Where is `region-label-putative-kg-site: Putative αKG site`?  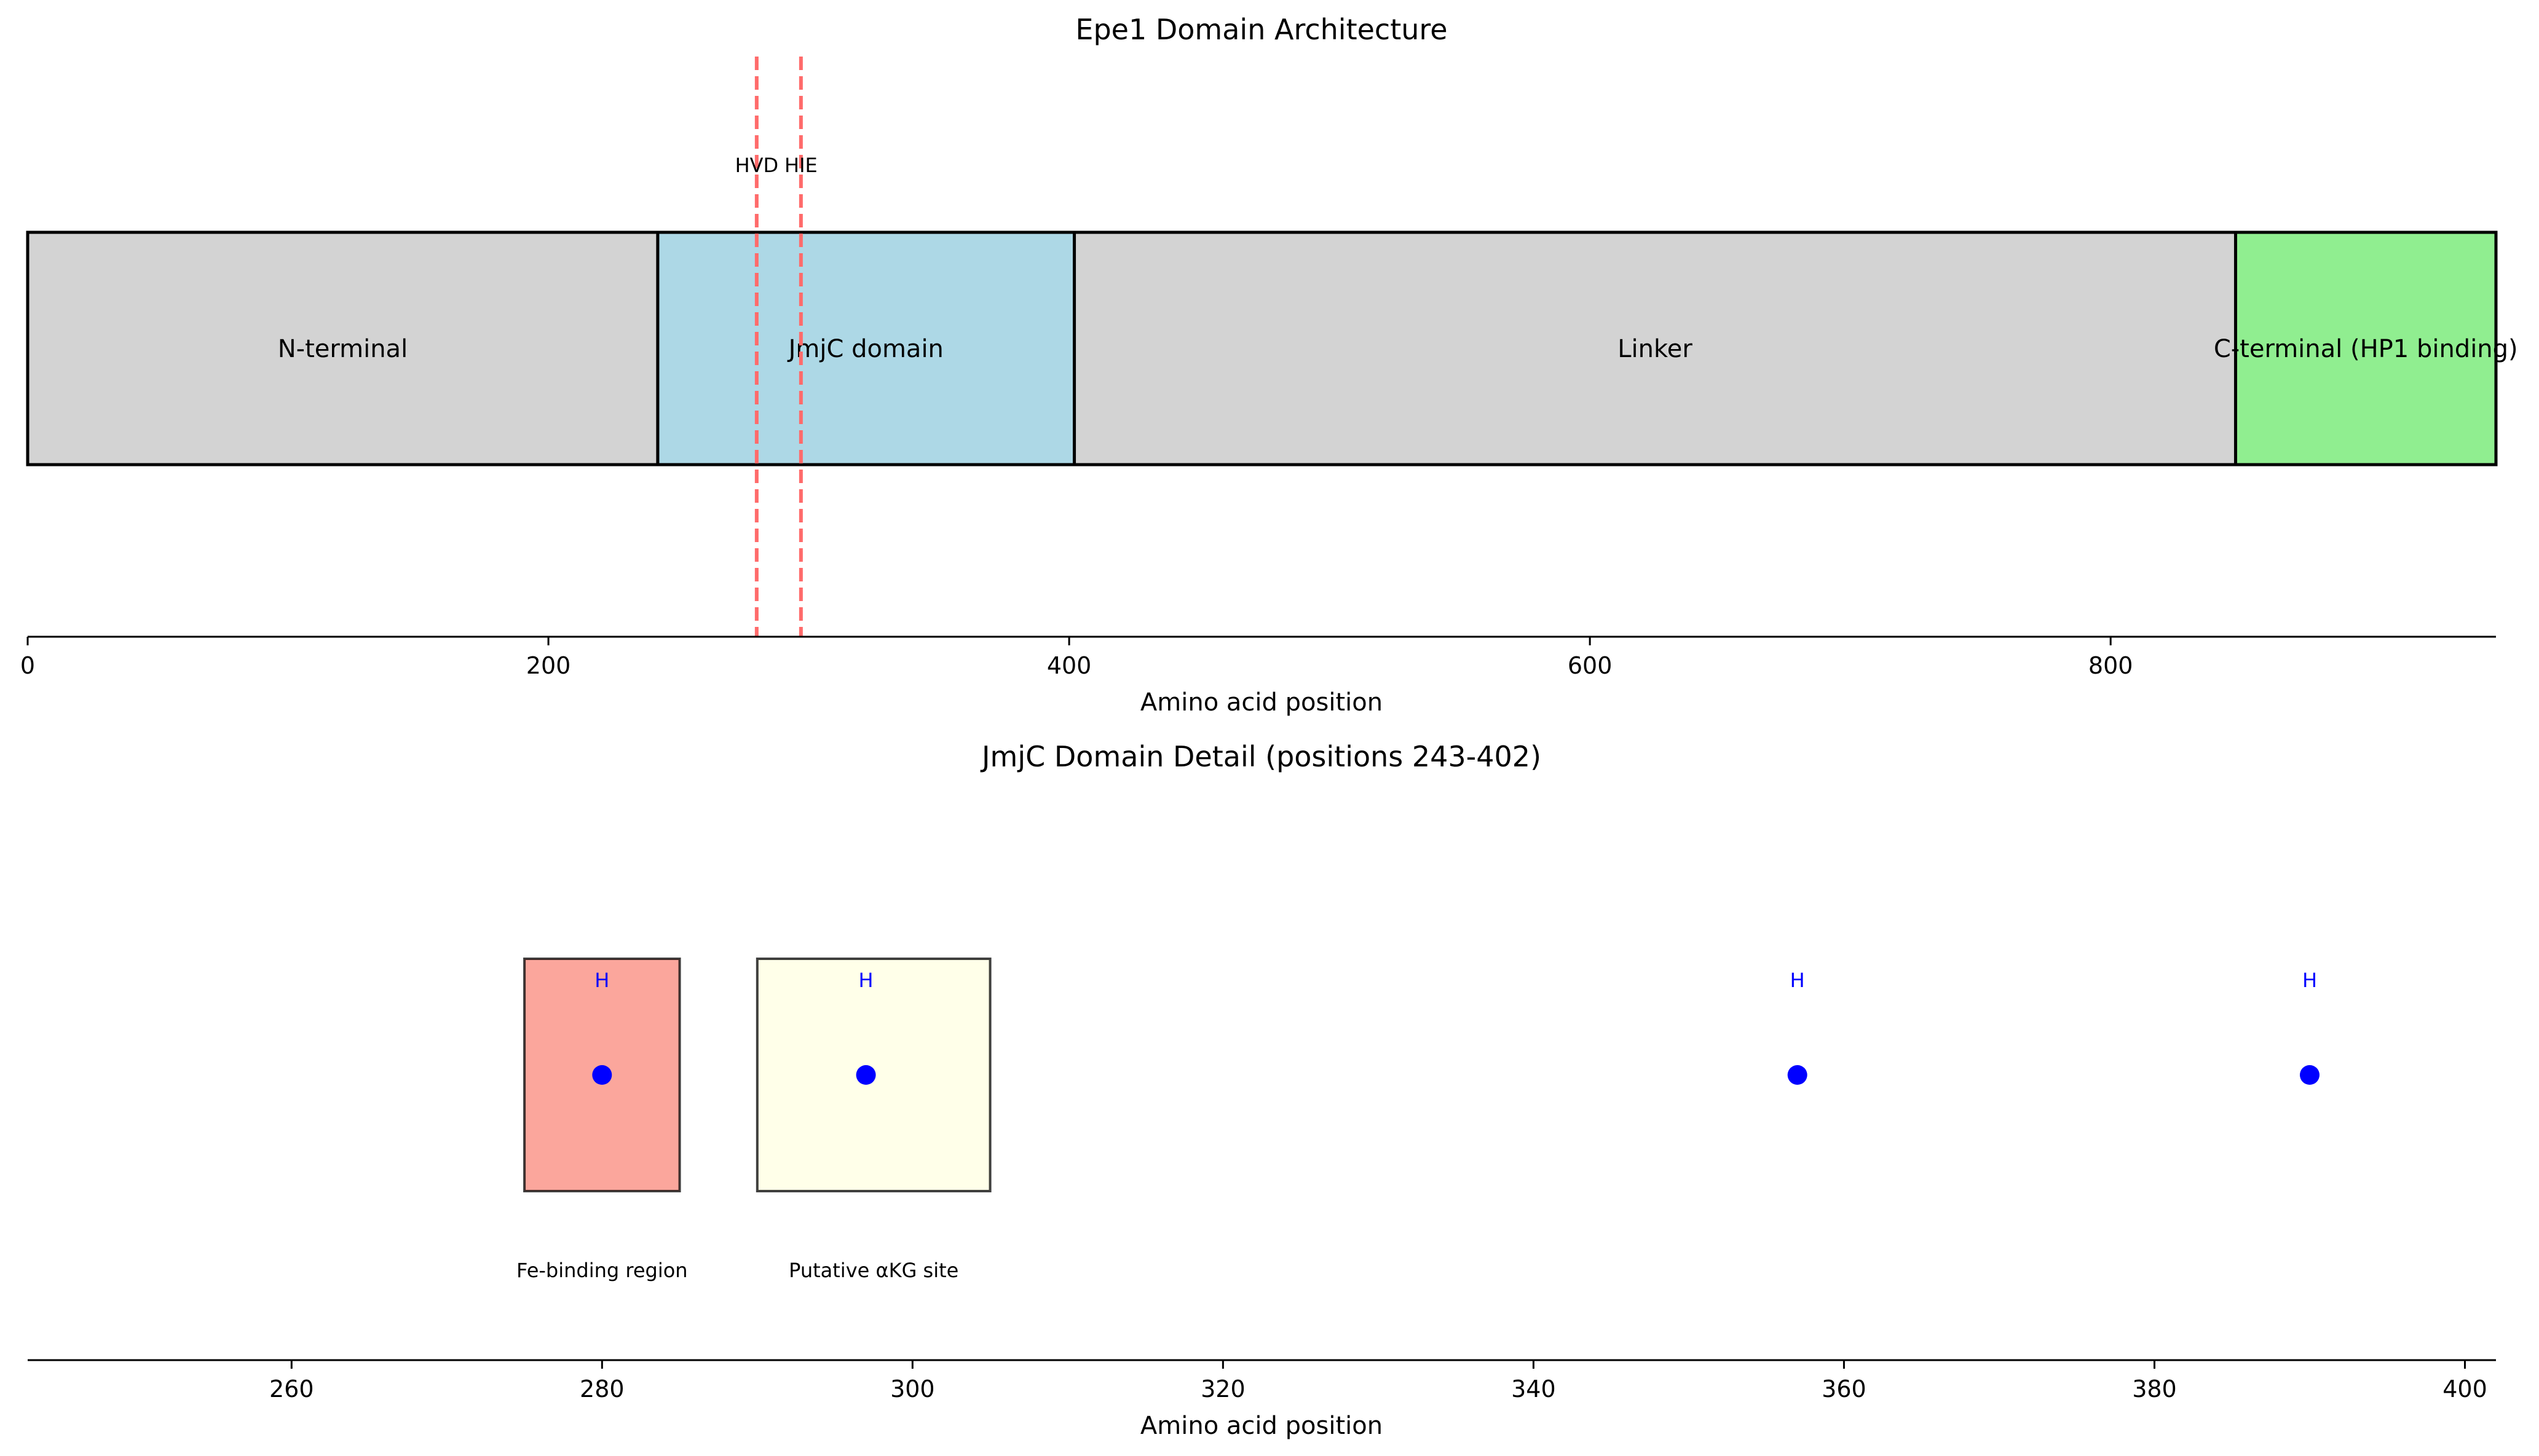 region-label-putative-kg-site: Putative αKG site is located at coordinates (873, 1270).